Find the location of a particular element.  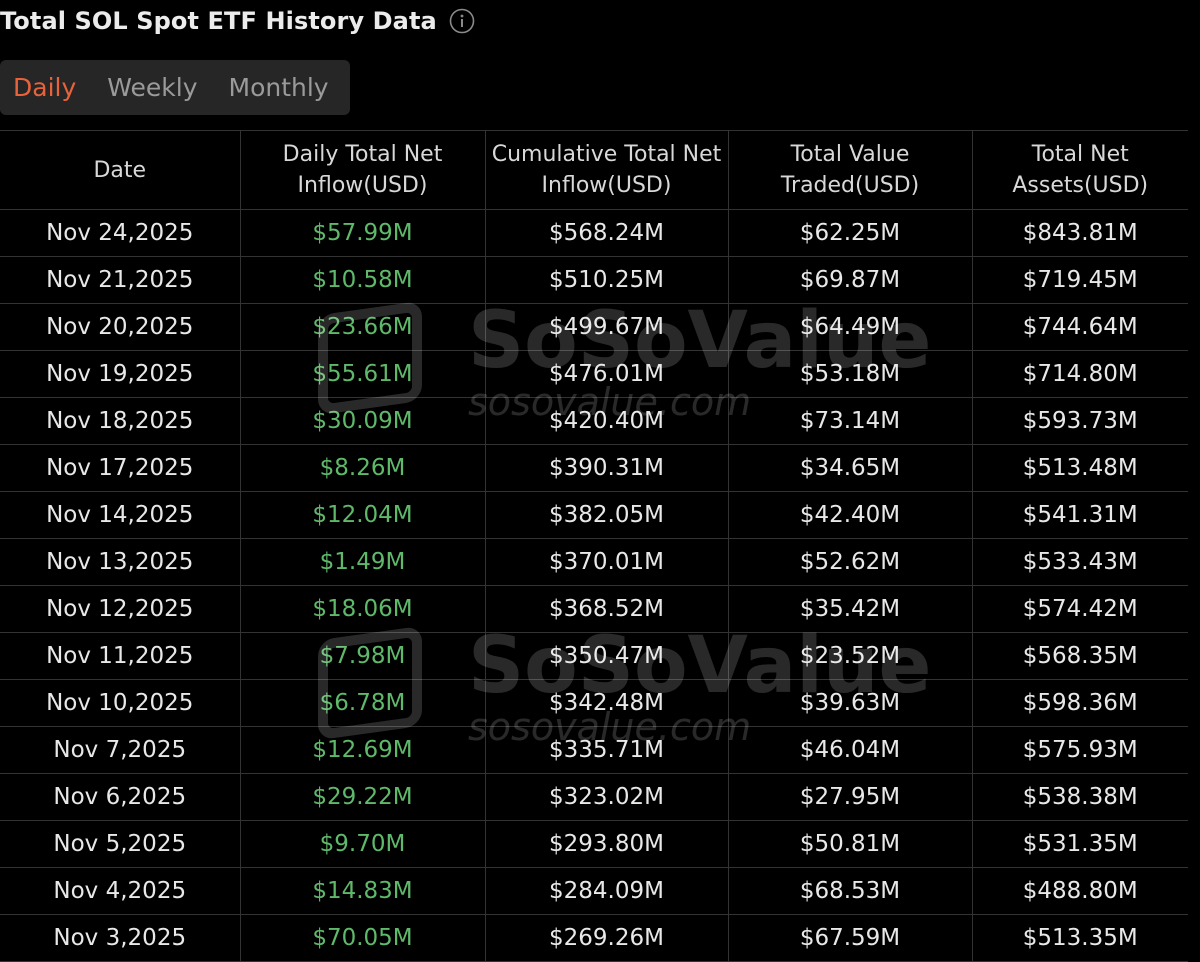

page-title: Total SOL Spot ETF History Data is located at coordinates (218, 21).